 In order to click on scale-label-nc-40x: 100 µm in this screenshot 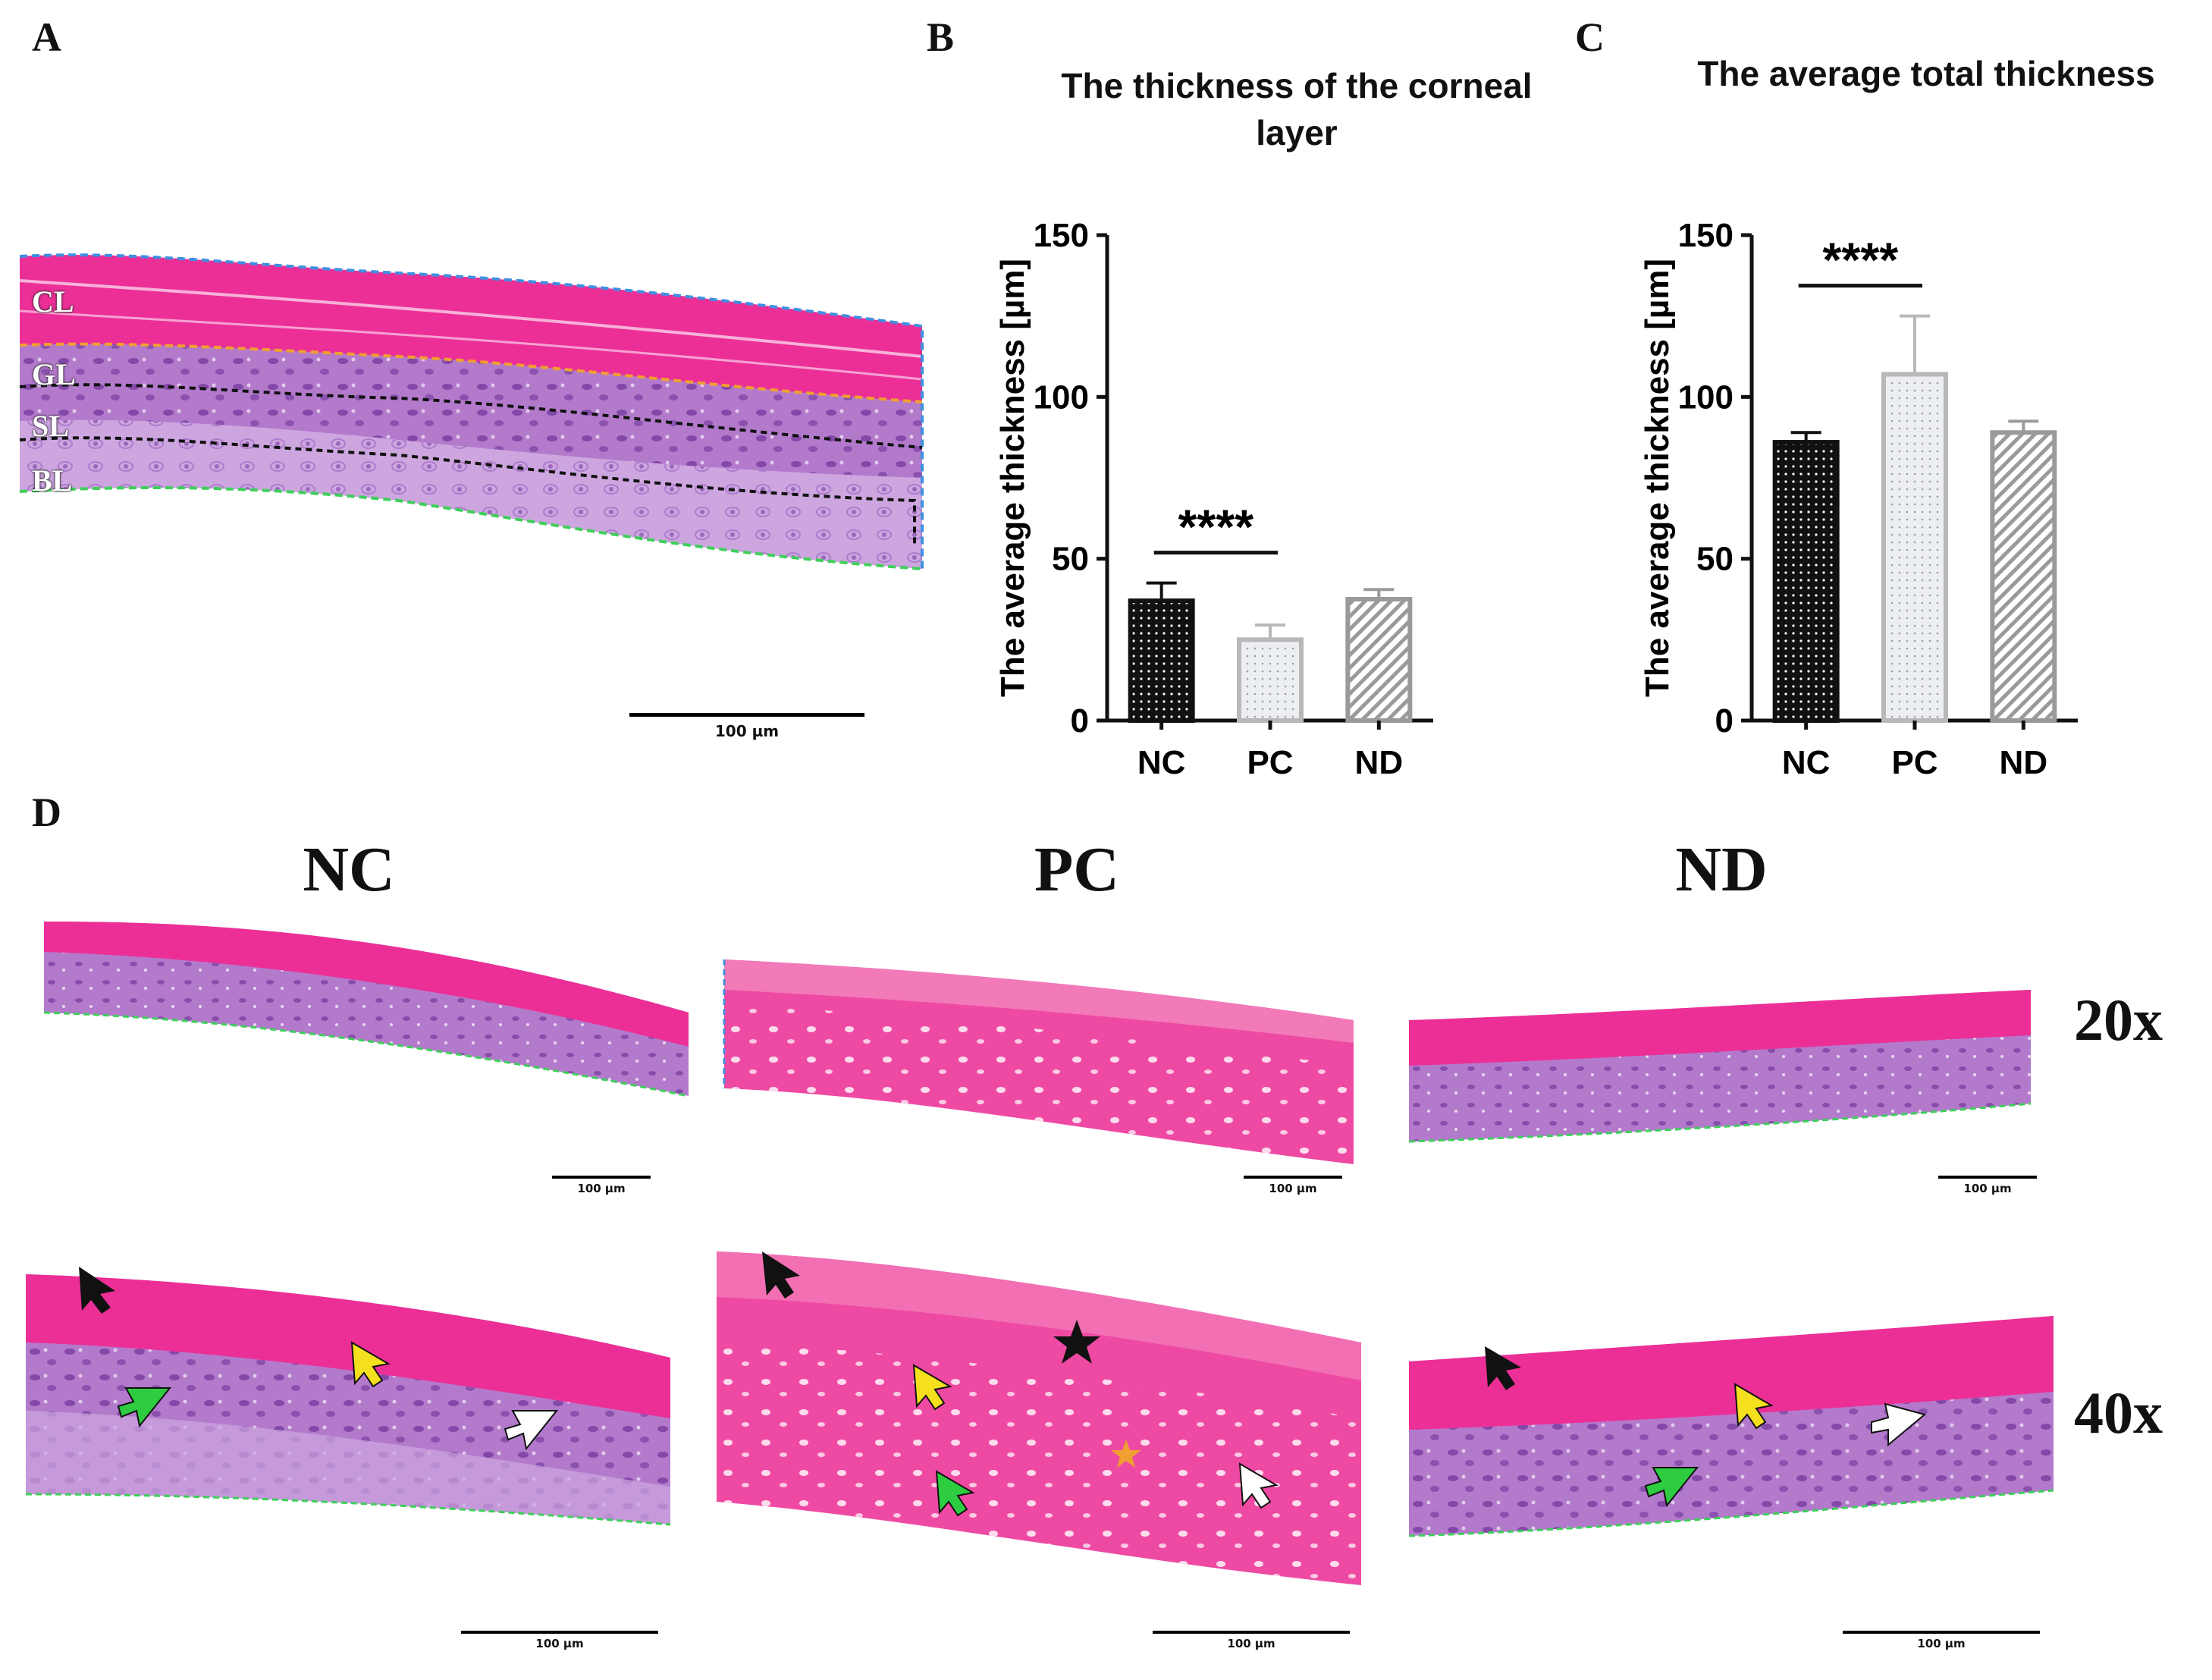, I will do `click(559, 1643)`.